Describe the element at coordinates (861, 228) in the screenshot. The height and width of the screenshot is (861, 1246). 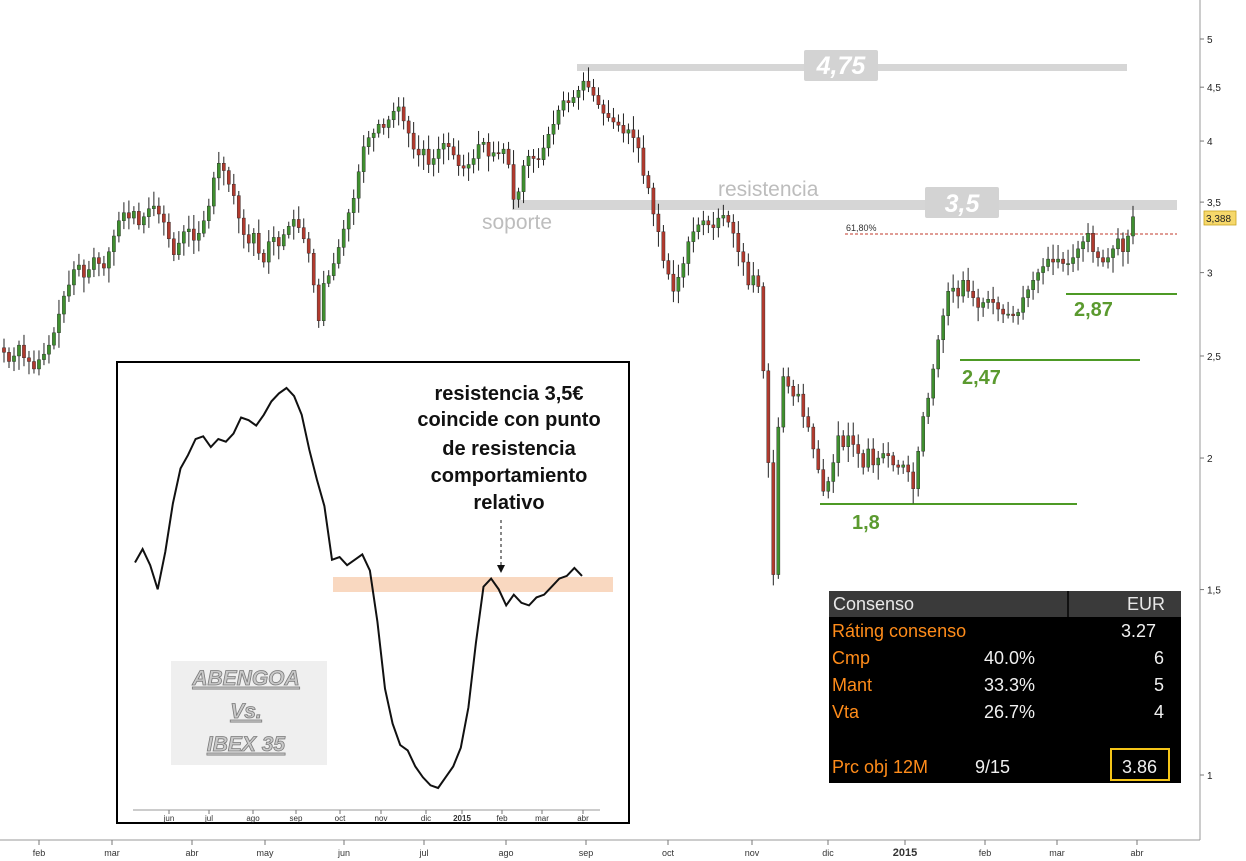
I see `fibonacci-label: 61,80%` at that location.